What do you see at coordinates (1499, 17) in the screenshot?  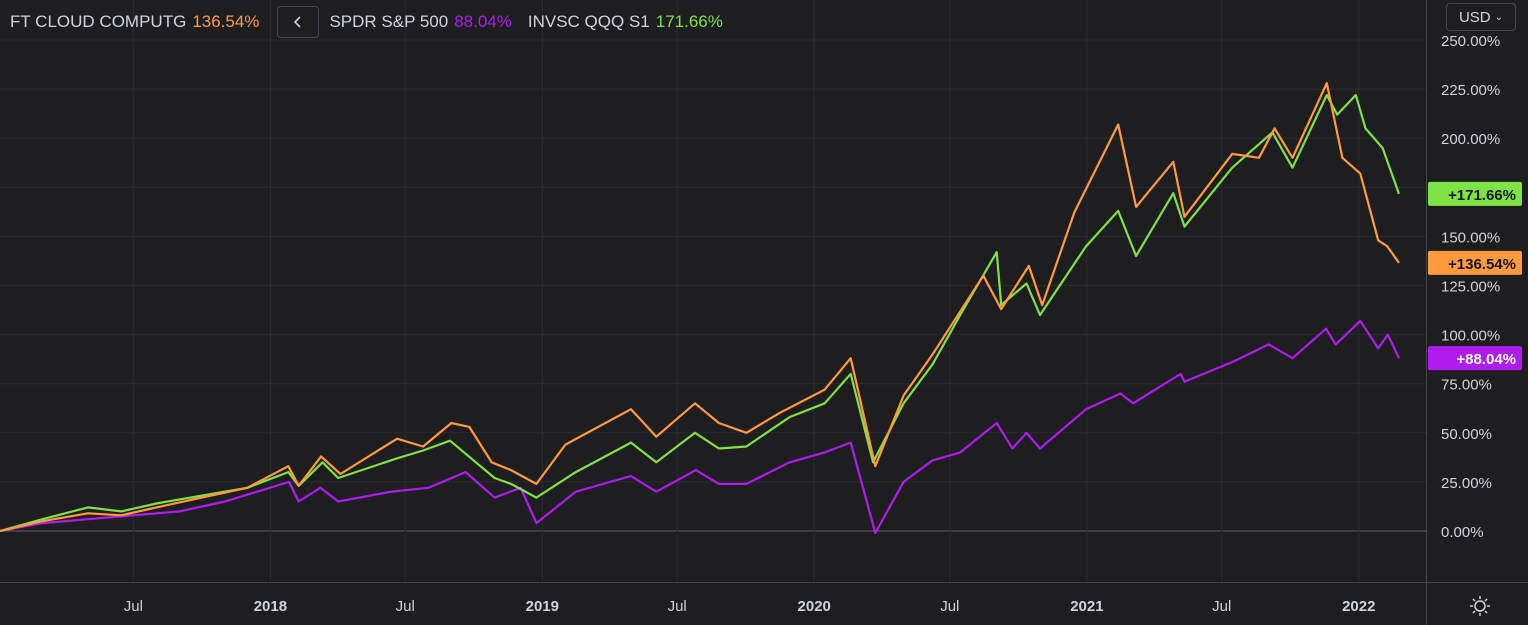 I see `chevron-down-icon: ⌄` at bounding box center [1499, 17].